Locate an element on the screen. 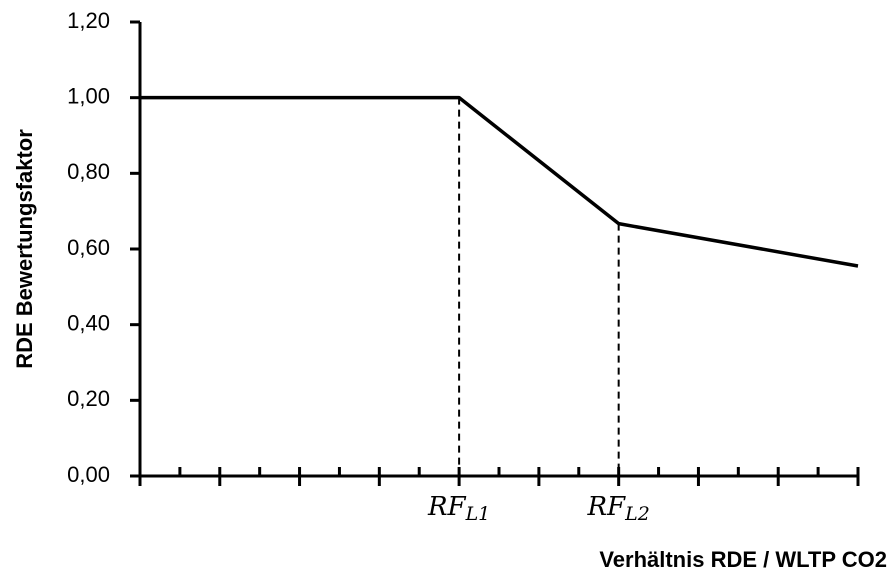  x-axis-label: Verhältnis RDE / WLTP CO2 is located at coordinates (743, 559).